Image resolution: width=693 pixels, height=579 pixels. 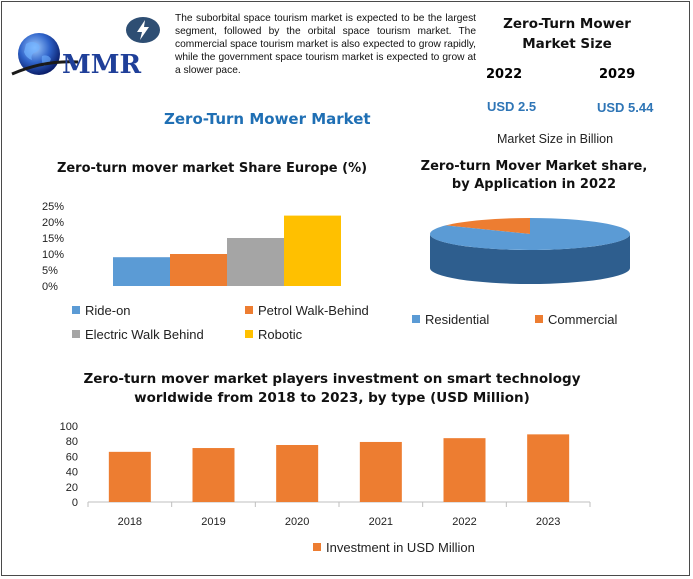 What do you see at coordinates (102, 65) in the screenshot?
I see `logo-text: MMR` at bounding box center [102, 65].